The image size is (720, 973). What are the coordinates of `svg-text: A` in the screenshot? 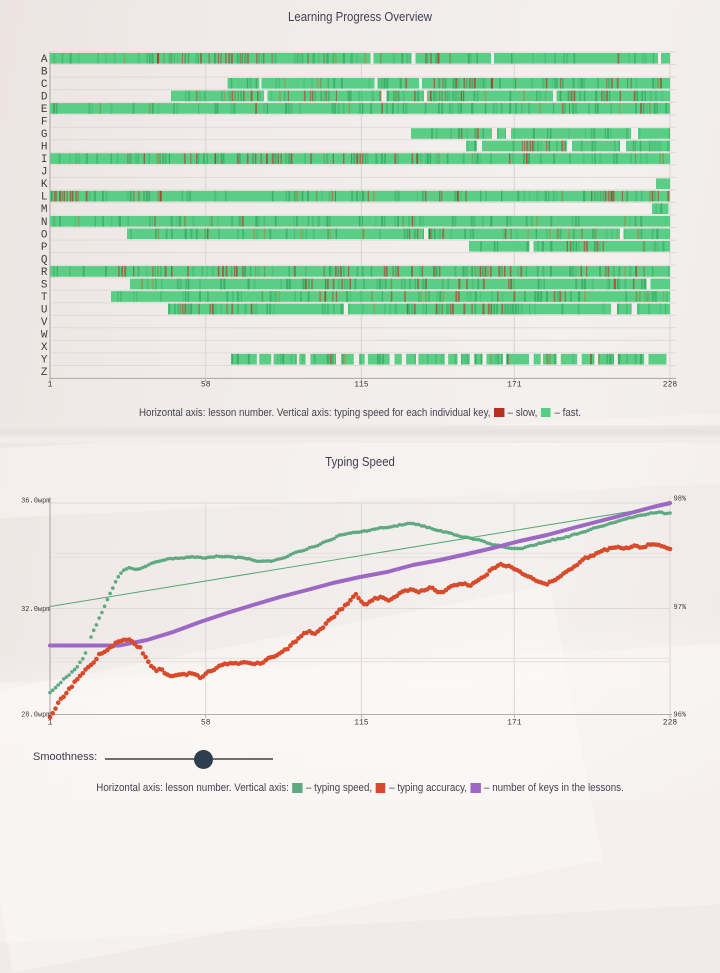 It's located at (44, 60).